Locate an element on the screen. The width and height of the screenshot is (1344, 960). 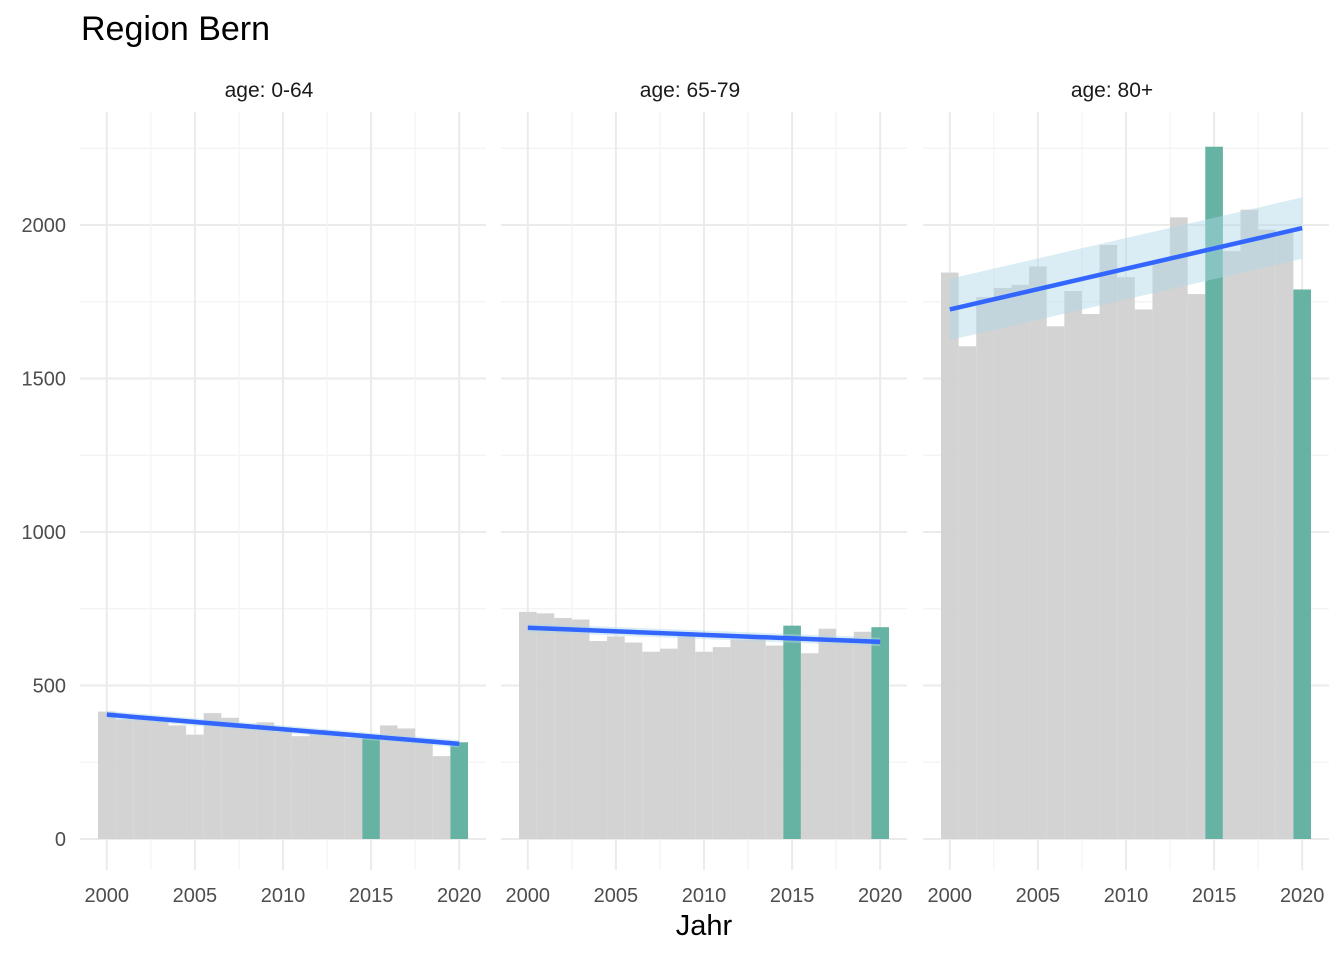
chart-title: Region Bern is located at coordinates (176, 29).